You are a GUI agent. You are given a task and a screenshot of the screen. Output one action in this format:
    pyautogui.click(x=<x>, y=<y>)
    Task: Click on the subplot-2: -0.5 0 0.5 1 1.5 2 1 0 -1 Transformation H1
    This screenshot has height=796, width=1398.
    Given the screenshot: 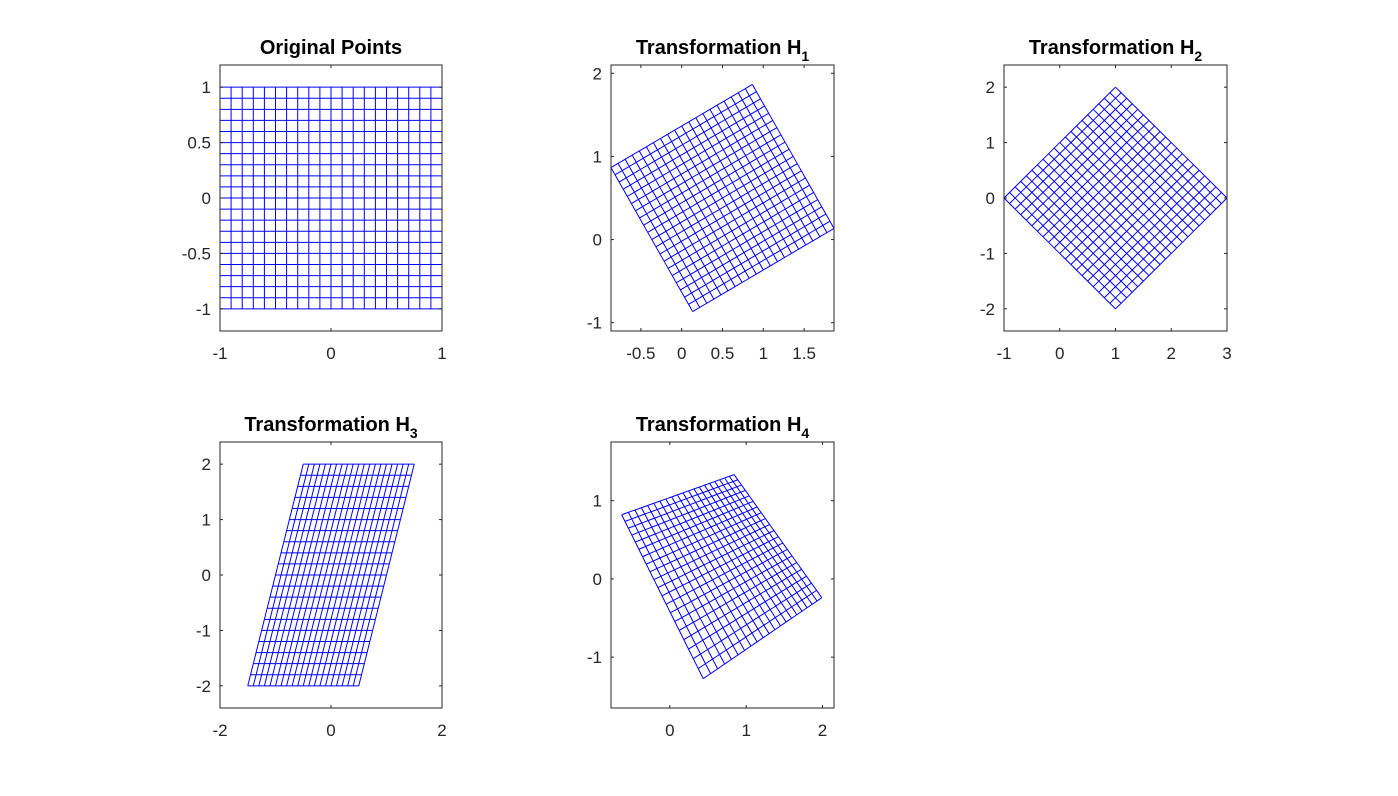 What is the action you would take?
    pyautogui.click(x=711, y=200)
    